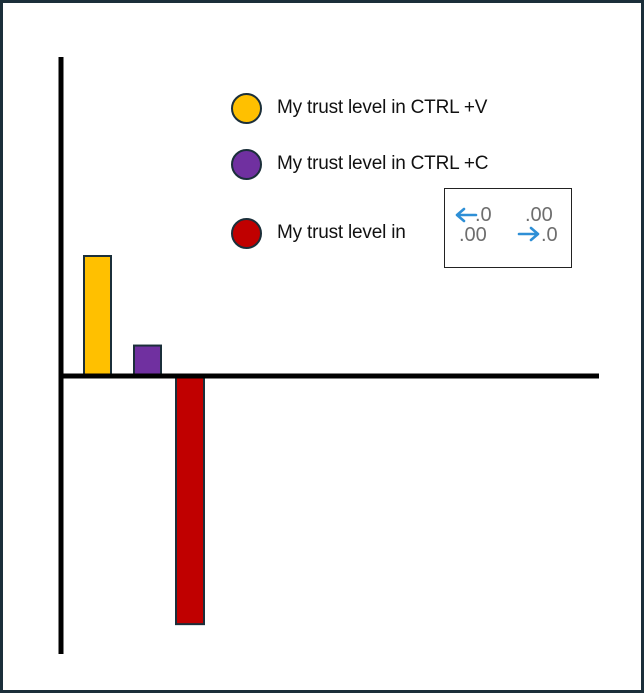 The height and width of the screenshot is (696, 644). What do you see at coordinates (246, 233) in the screenshot?
I see `legend-swatch-decimal` at bounding box center [246, 233].